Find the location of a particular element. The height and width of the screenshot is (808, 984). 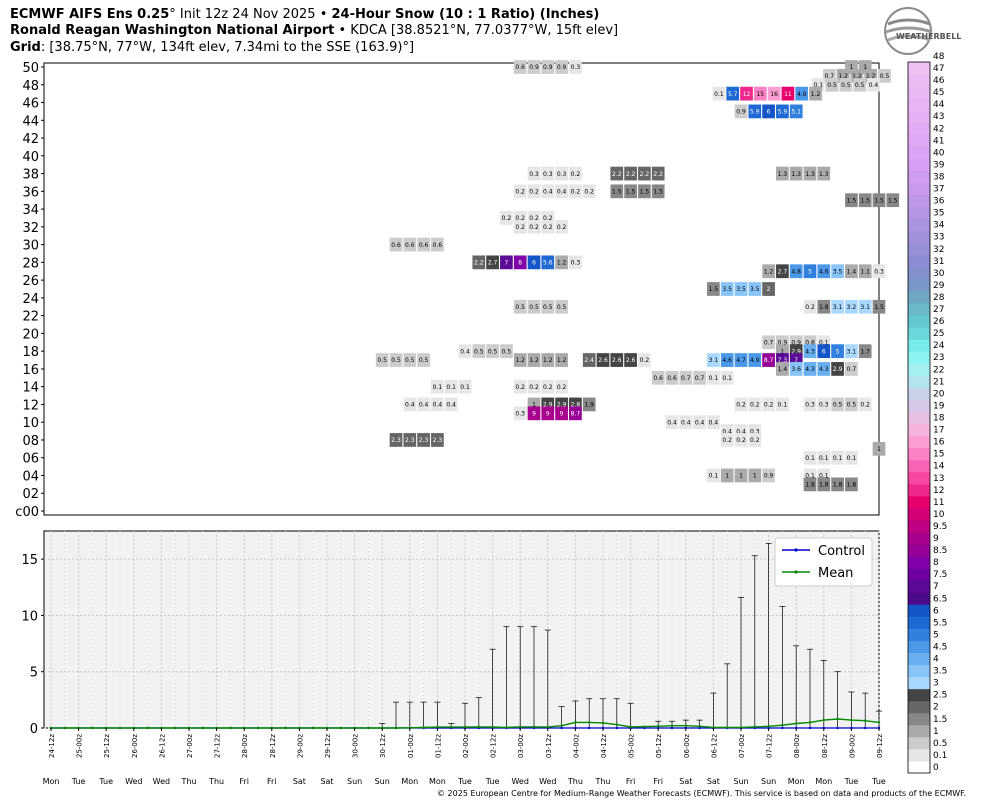

colorbar-label: 32 is located at coordinates (938, 250).